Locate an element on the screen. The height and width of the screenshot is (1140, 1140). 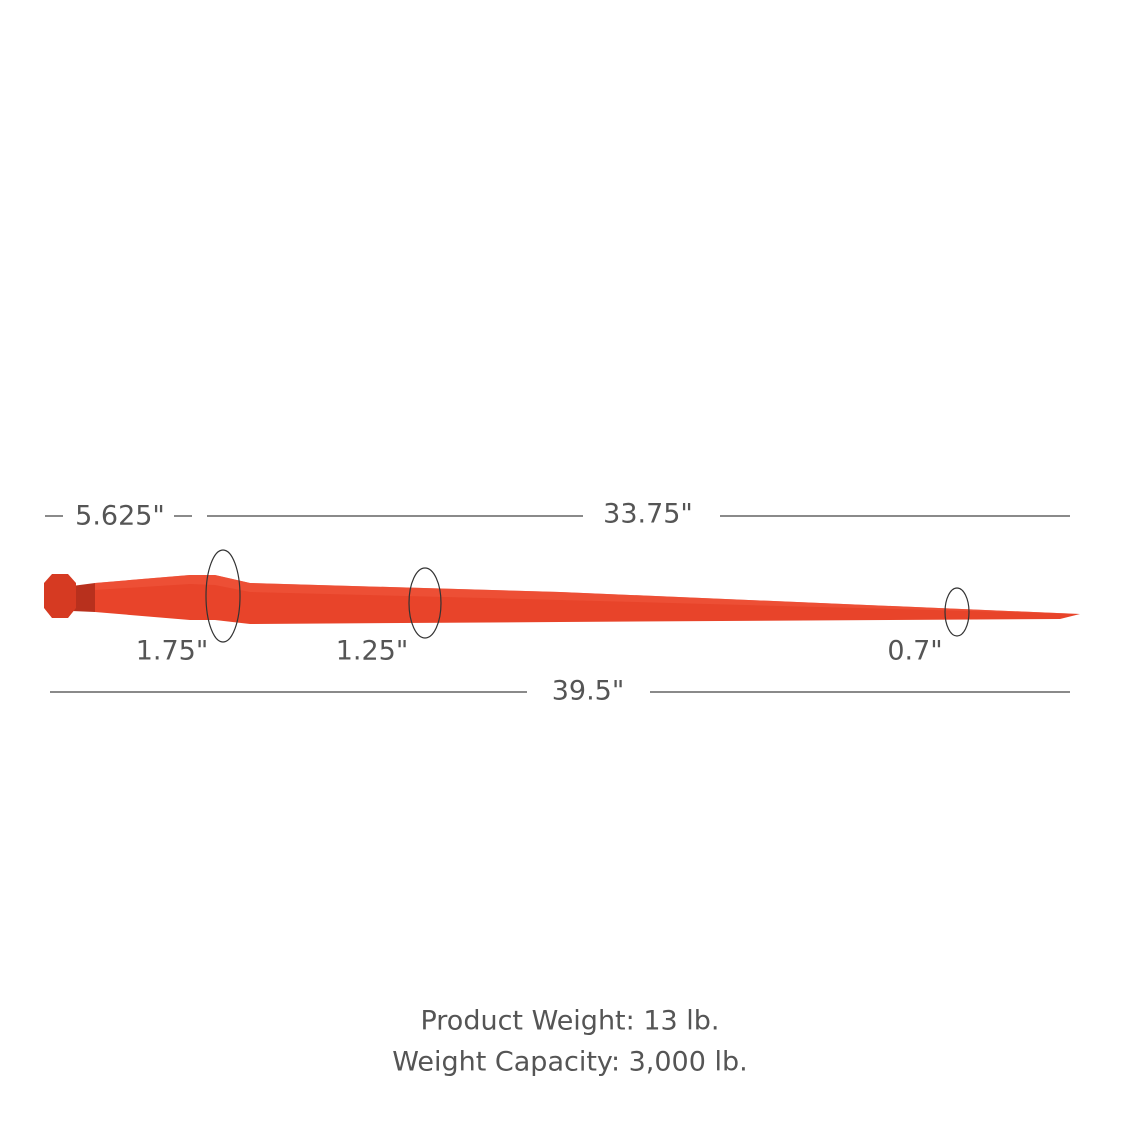
tine-length: 33.75" is located at coordinates (648, 514).